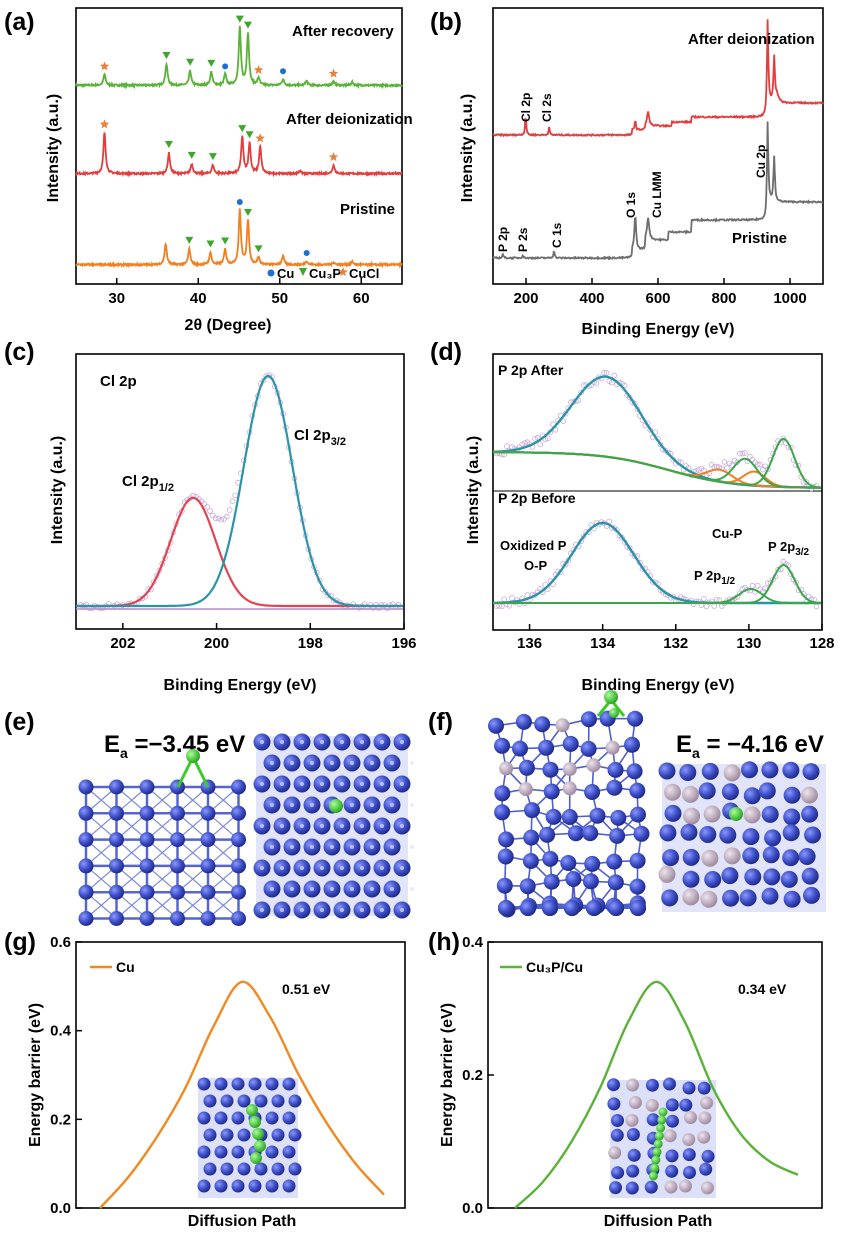  I want to click on x-label-g: Diffusion Path, so click(242, 1221).